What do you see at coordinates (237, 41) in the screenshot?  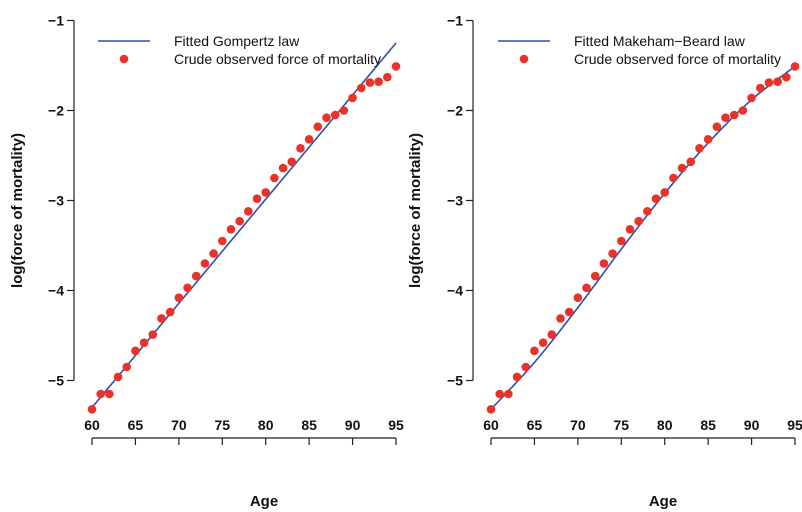 I see `legend-label: Fitted Gompertz law` at bounding box center [237, 41].